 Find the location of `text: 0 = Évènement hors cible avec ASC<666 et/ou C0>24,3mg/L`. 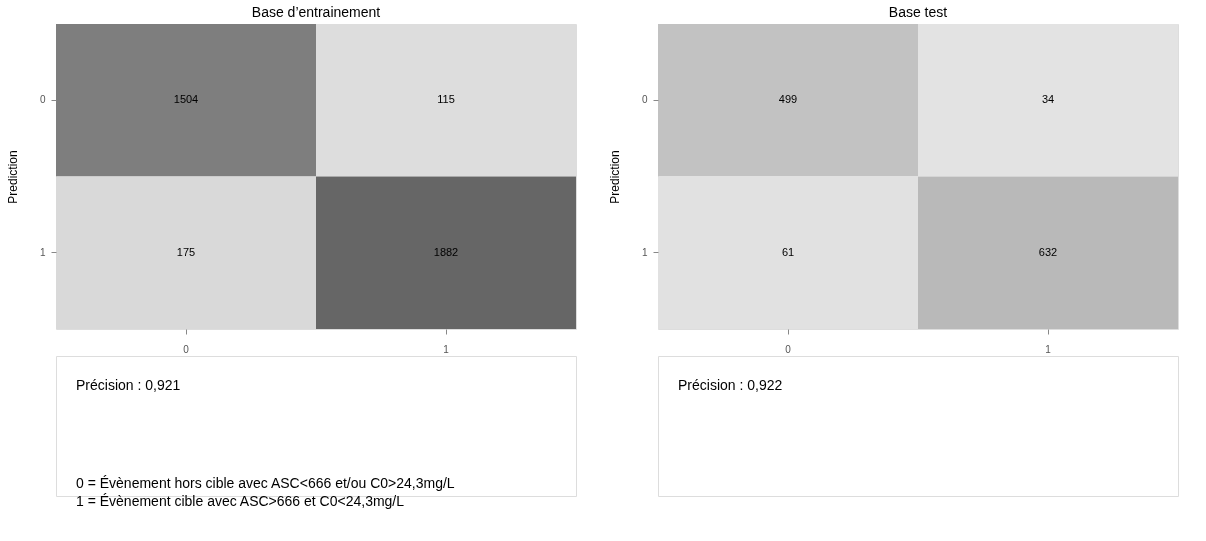

text: 0 = Évènement hors cible avec ASC<666 et/ou C0>24,3mg/L is located at coordinates (265, 483).